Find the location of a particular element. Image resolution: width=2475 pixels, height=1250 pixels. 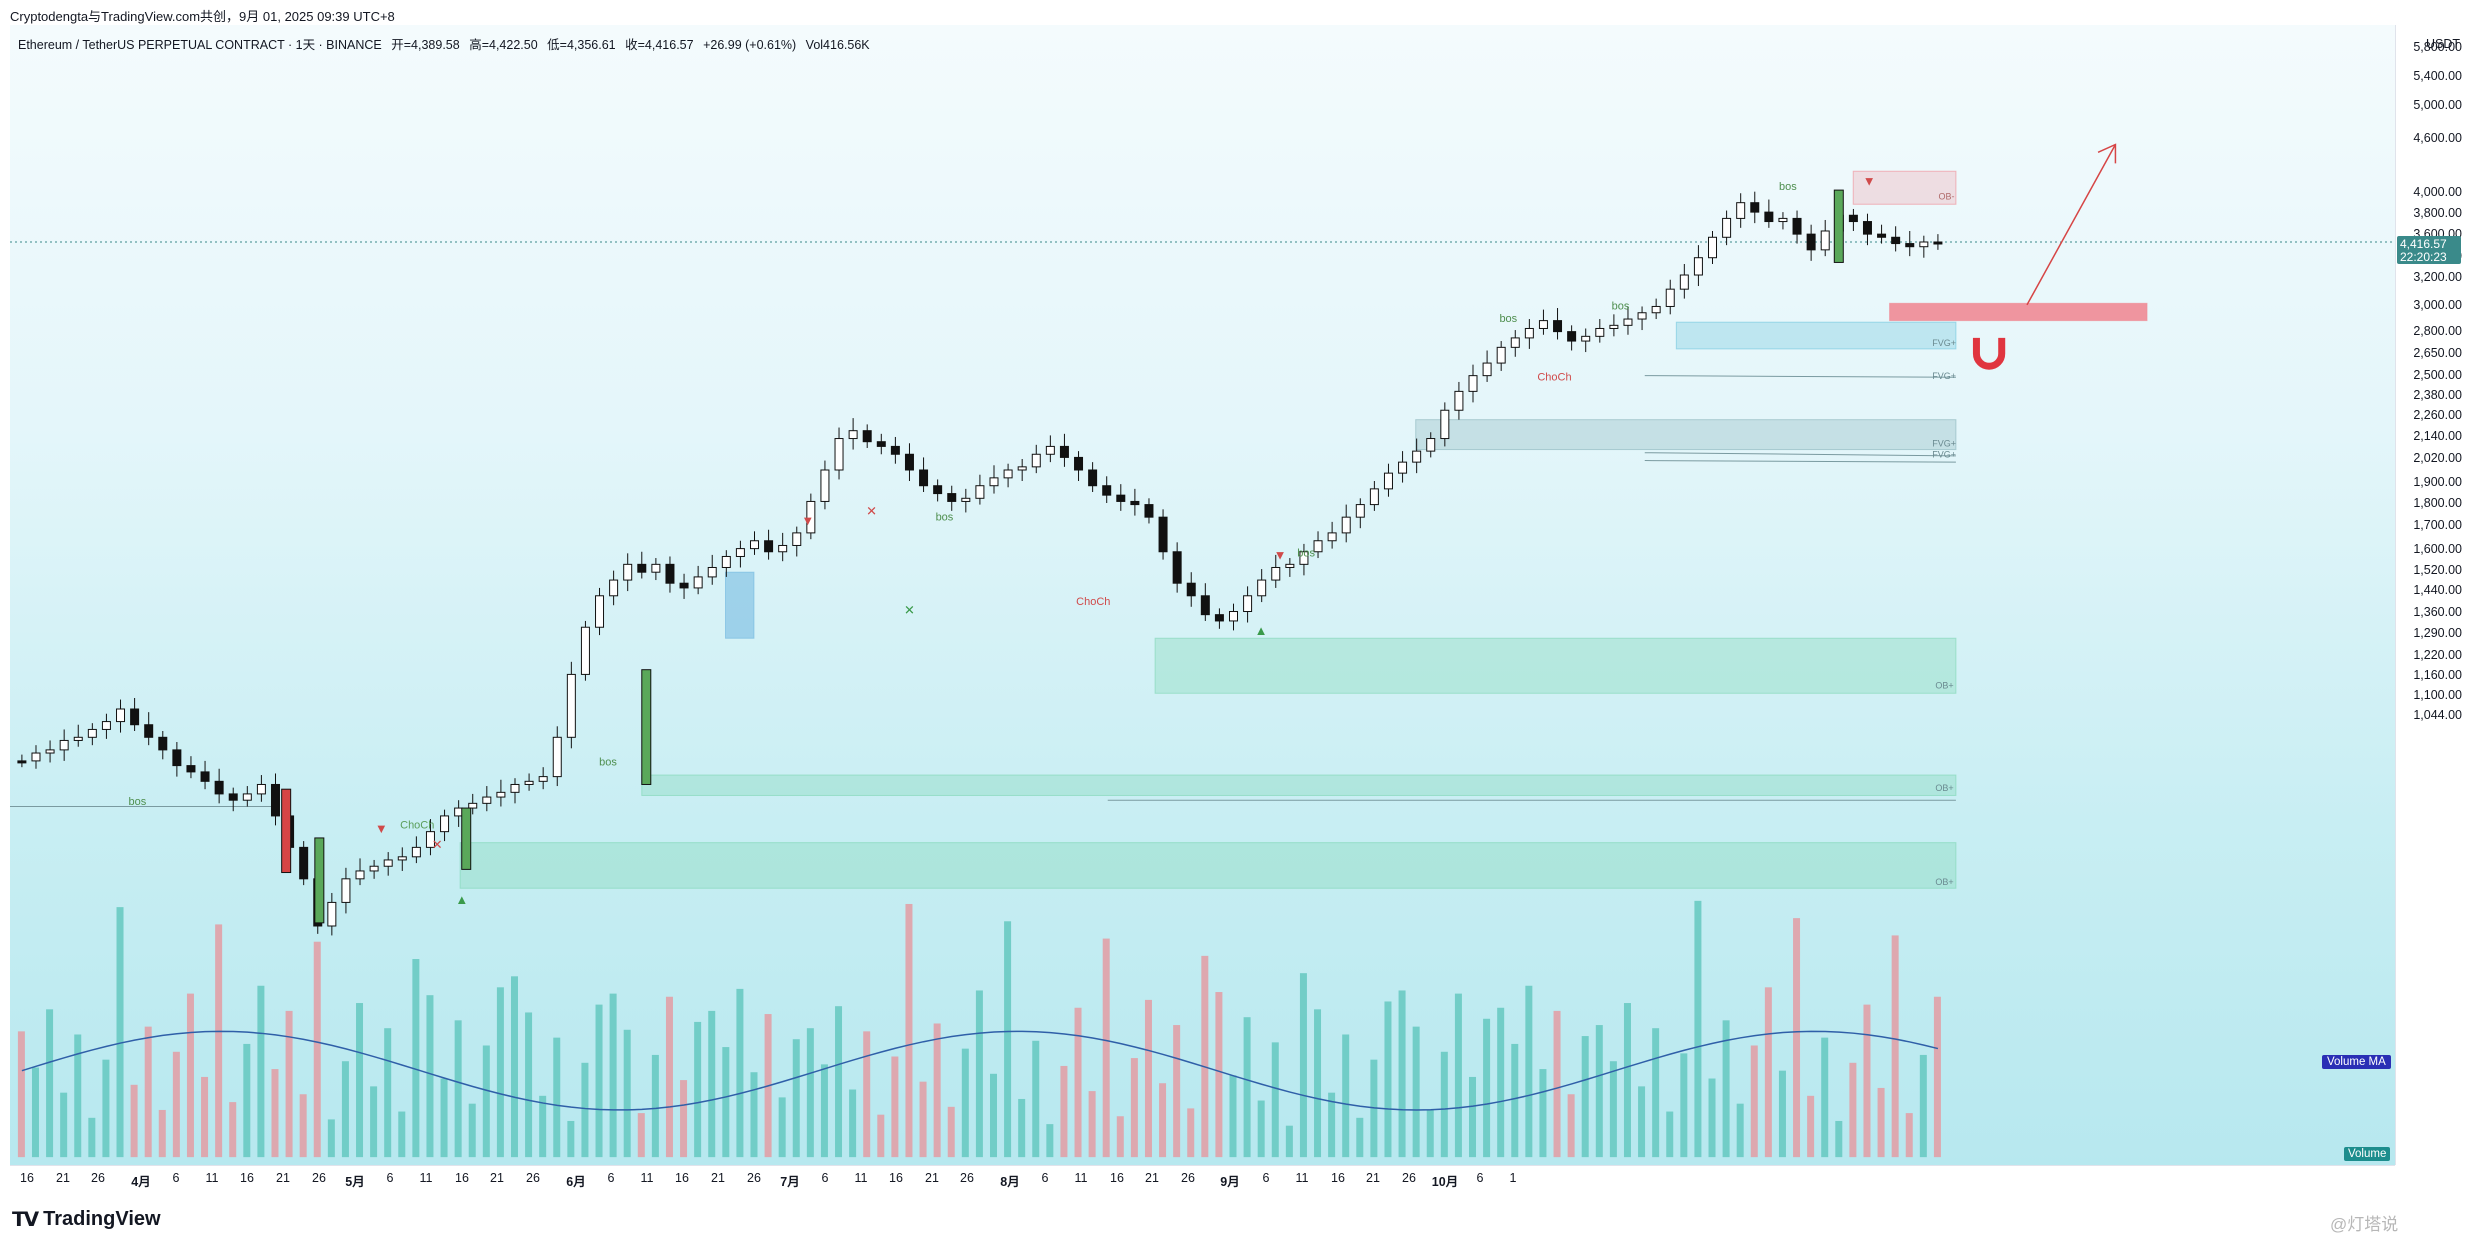

currency-label: USDT is located at coordinates (2442, 44).